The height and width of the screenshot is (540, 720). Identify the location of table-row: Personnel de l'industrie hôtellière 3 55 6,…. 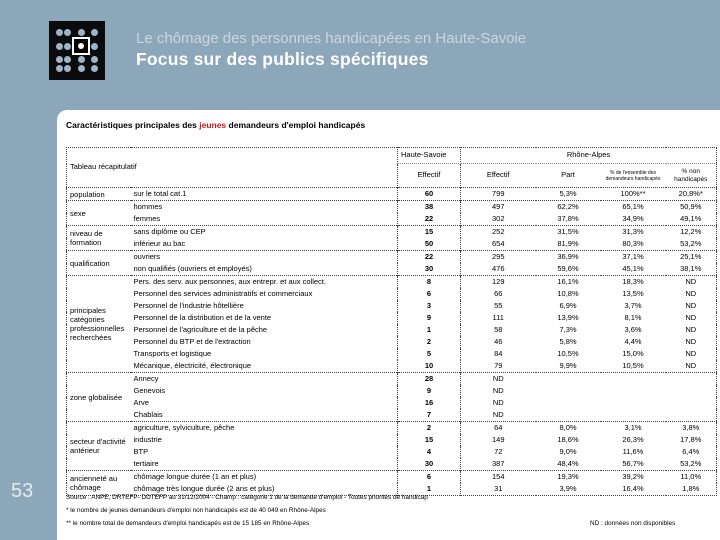
(392, 306).